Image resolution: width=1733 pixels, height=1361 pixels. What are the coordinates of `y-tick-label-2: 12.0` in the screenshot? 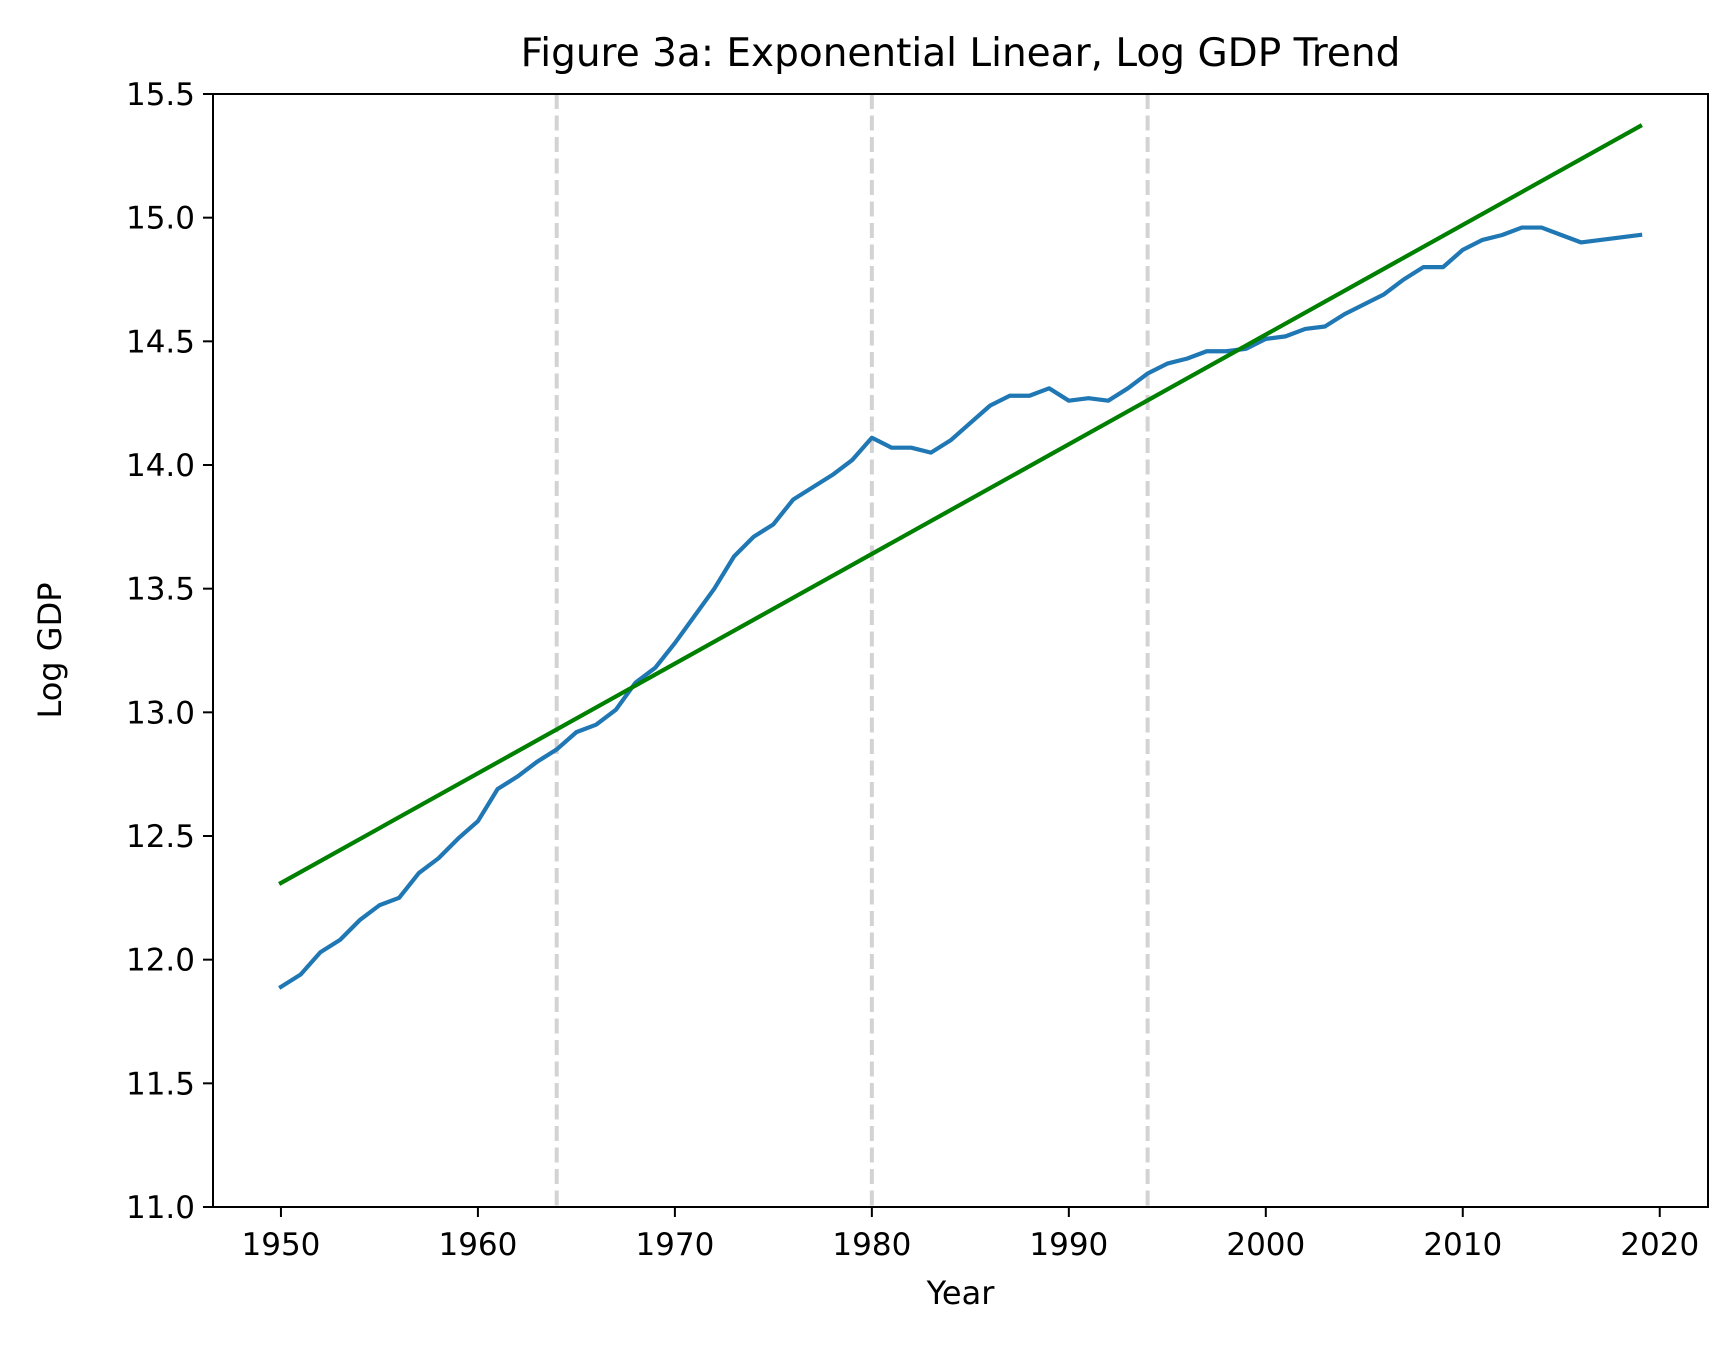 It's located at (160, 961).